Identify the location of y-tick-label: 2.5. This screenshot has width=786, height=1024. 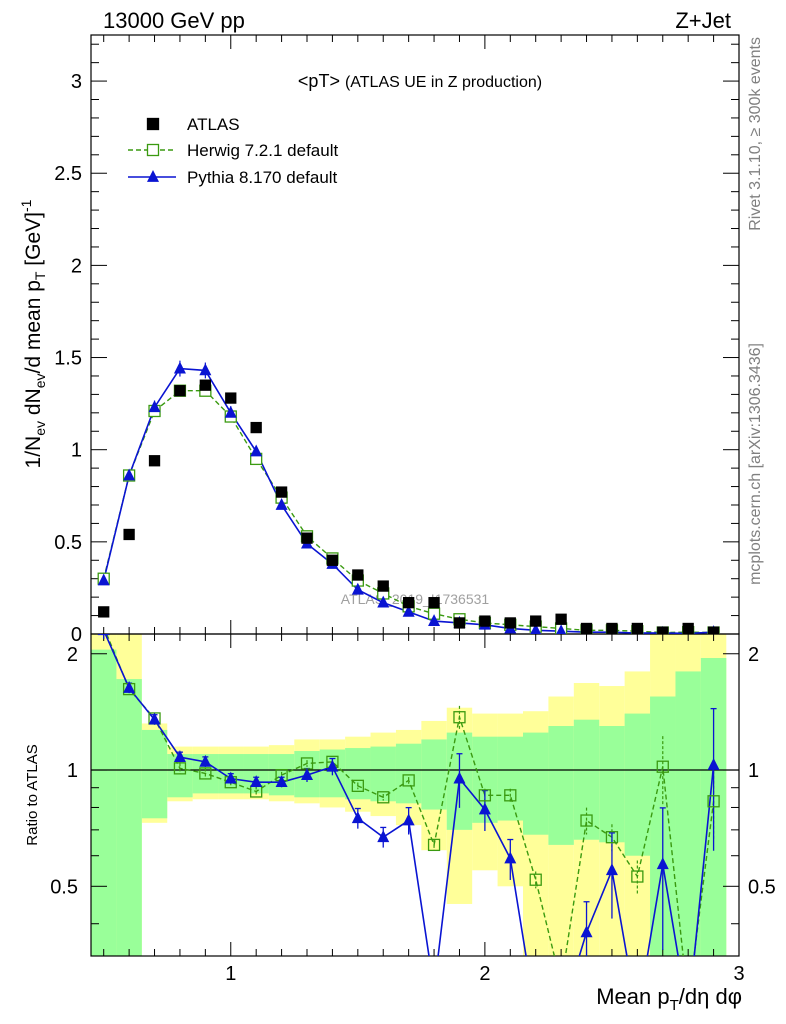
(68, 174).